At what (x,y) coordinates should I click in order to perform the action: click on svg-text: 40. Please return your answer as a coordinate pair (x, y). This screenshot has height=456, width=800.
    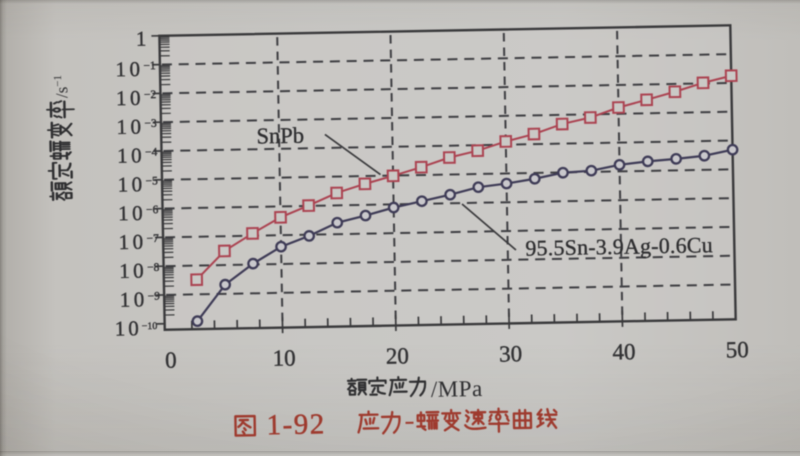
    Looking at the image, I should click on (623, 351).